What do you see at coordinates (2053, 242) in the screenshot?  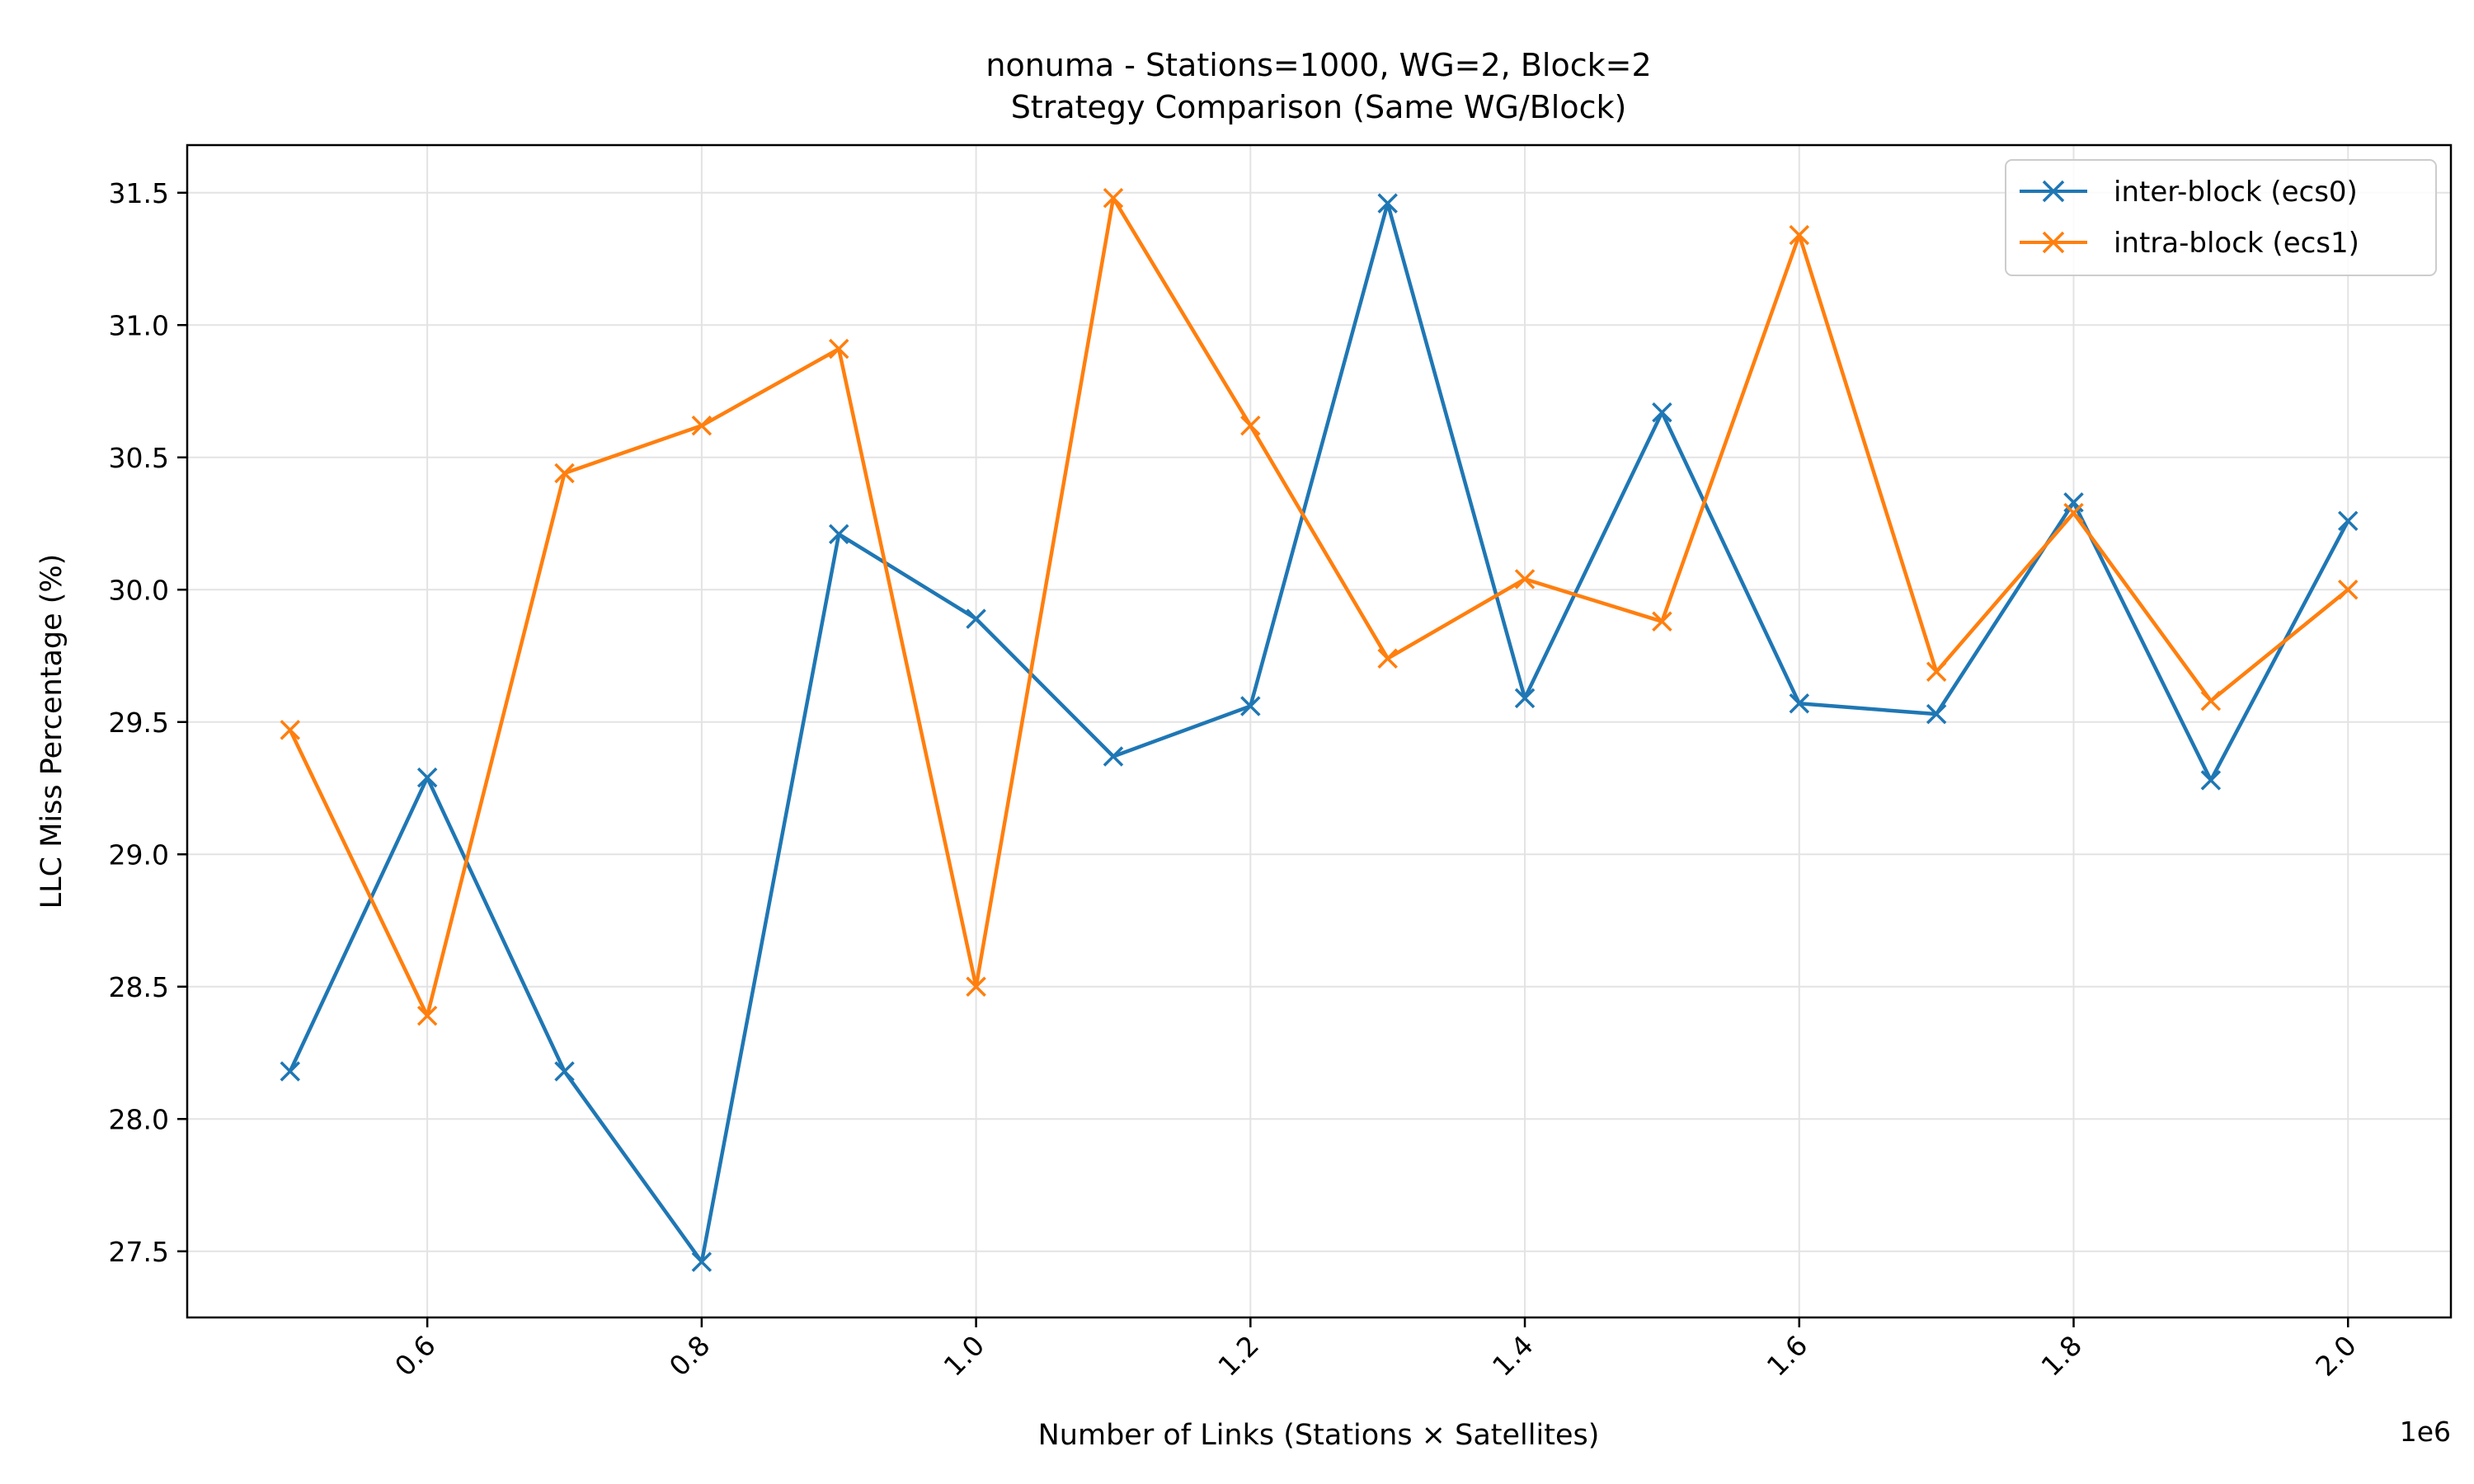 I see `legend-marker-intra-block` at bounding box center [2053, 242].